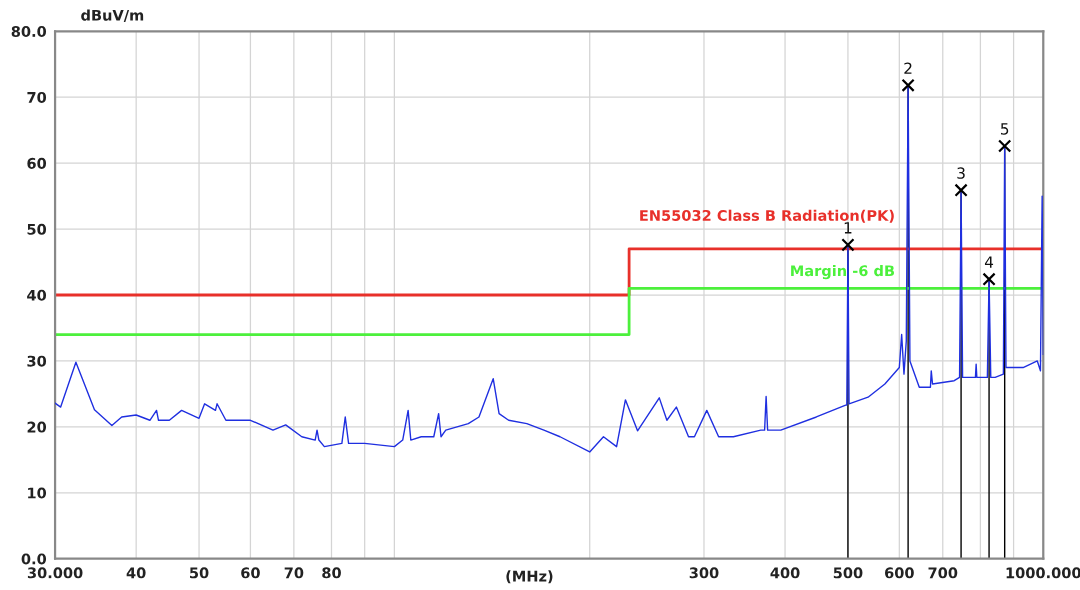 The height and width of the screenshot is (590, 1080). I want to click on x-tick-label: 500, so click(848, 573).